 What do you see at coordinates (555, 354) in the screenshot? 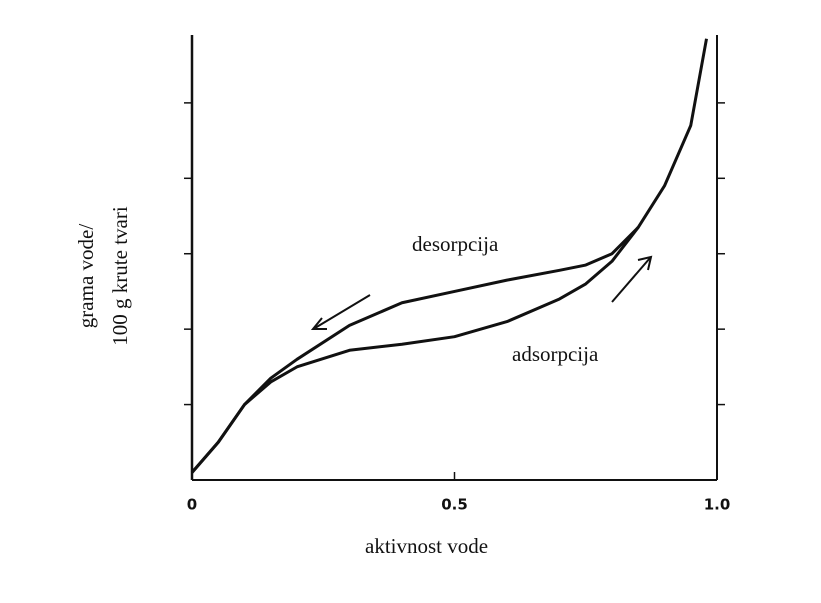
I see `series-label: adsorpcija` at bounding box center [555, 354].